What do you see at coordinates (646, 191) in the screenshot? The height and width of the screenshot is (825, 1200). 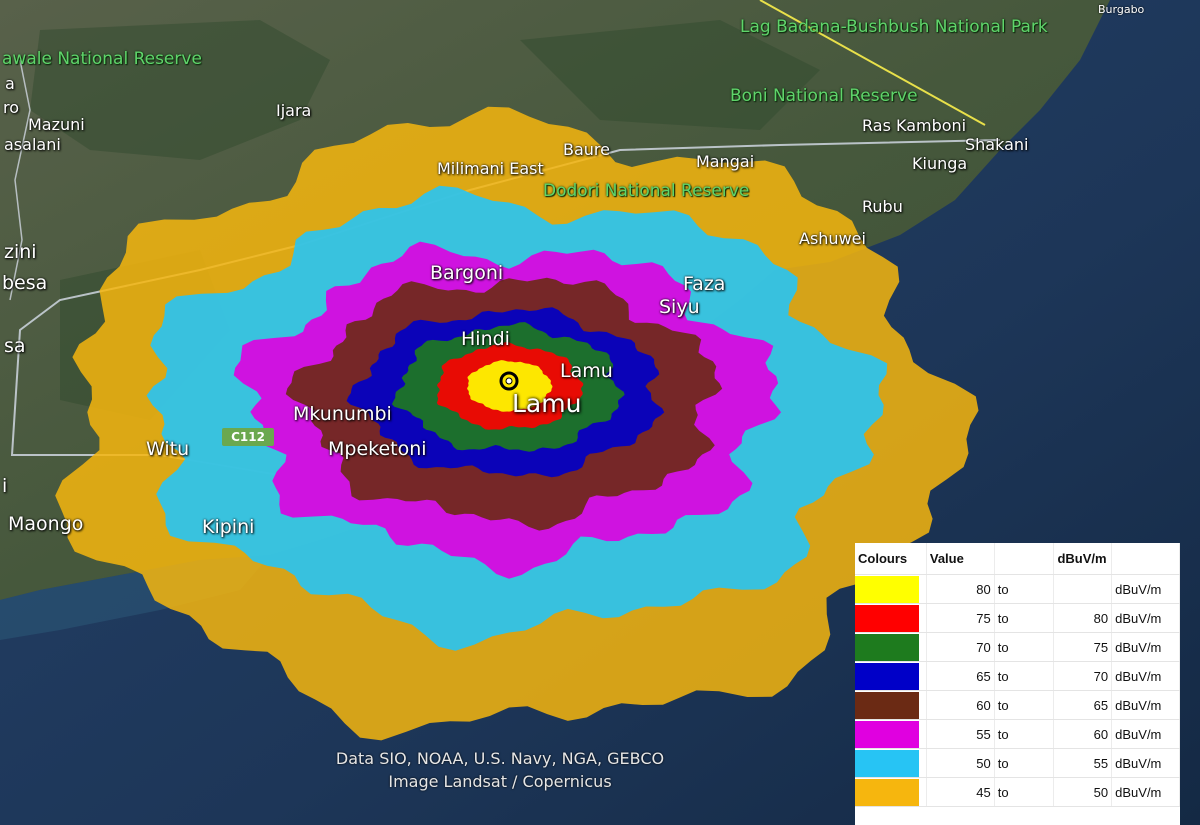 I see `place-label-dodori: Dodori National Reserve` at bounding box center [646, 191].